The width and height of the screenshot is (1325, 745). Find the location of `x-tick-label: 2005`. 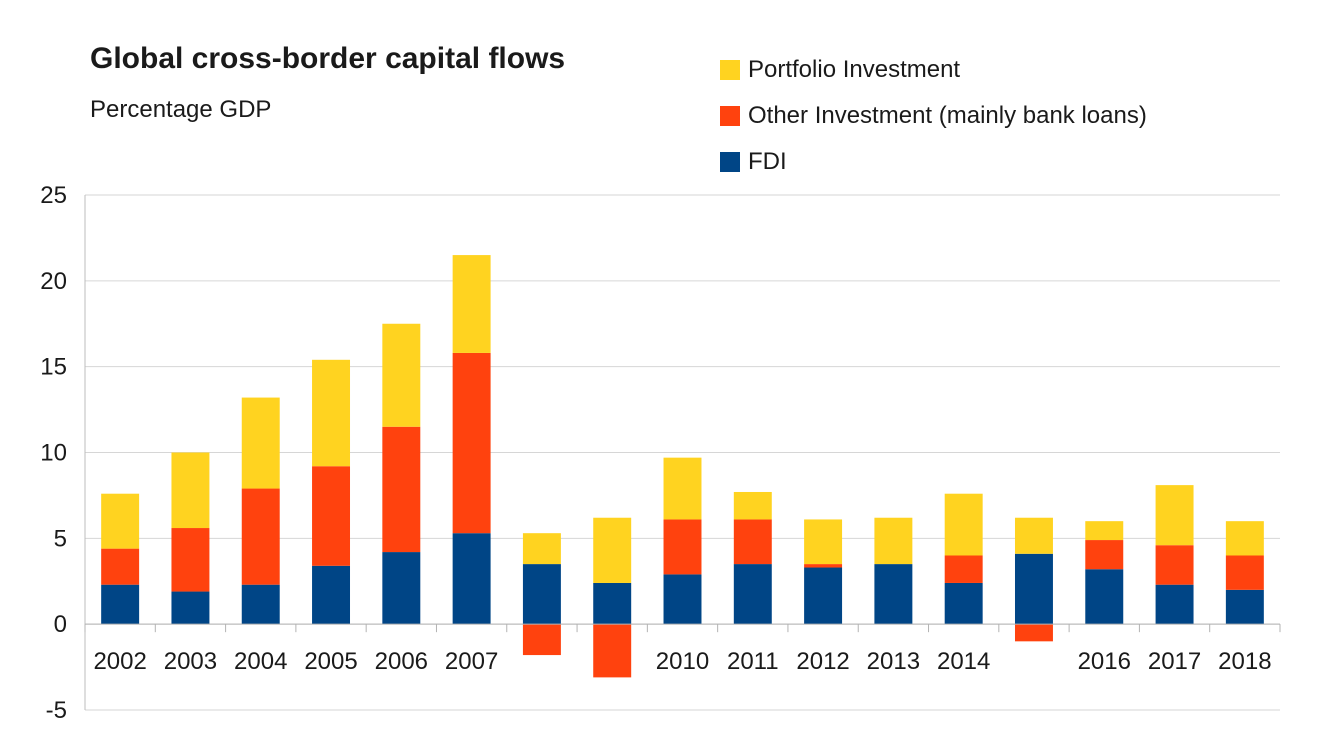

x-tick-label: 2005 is located at coordinates (330, 661).